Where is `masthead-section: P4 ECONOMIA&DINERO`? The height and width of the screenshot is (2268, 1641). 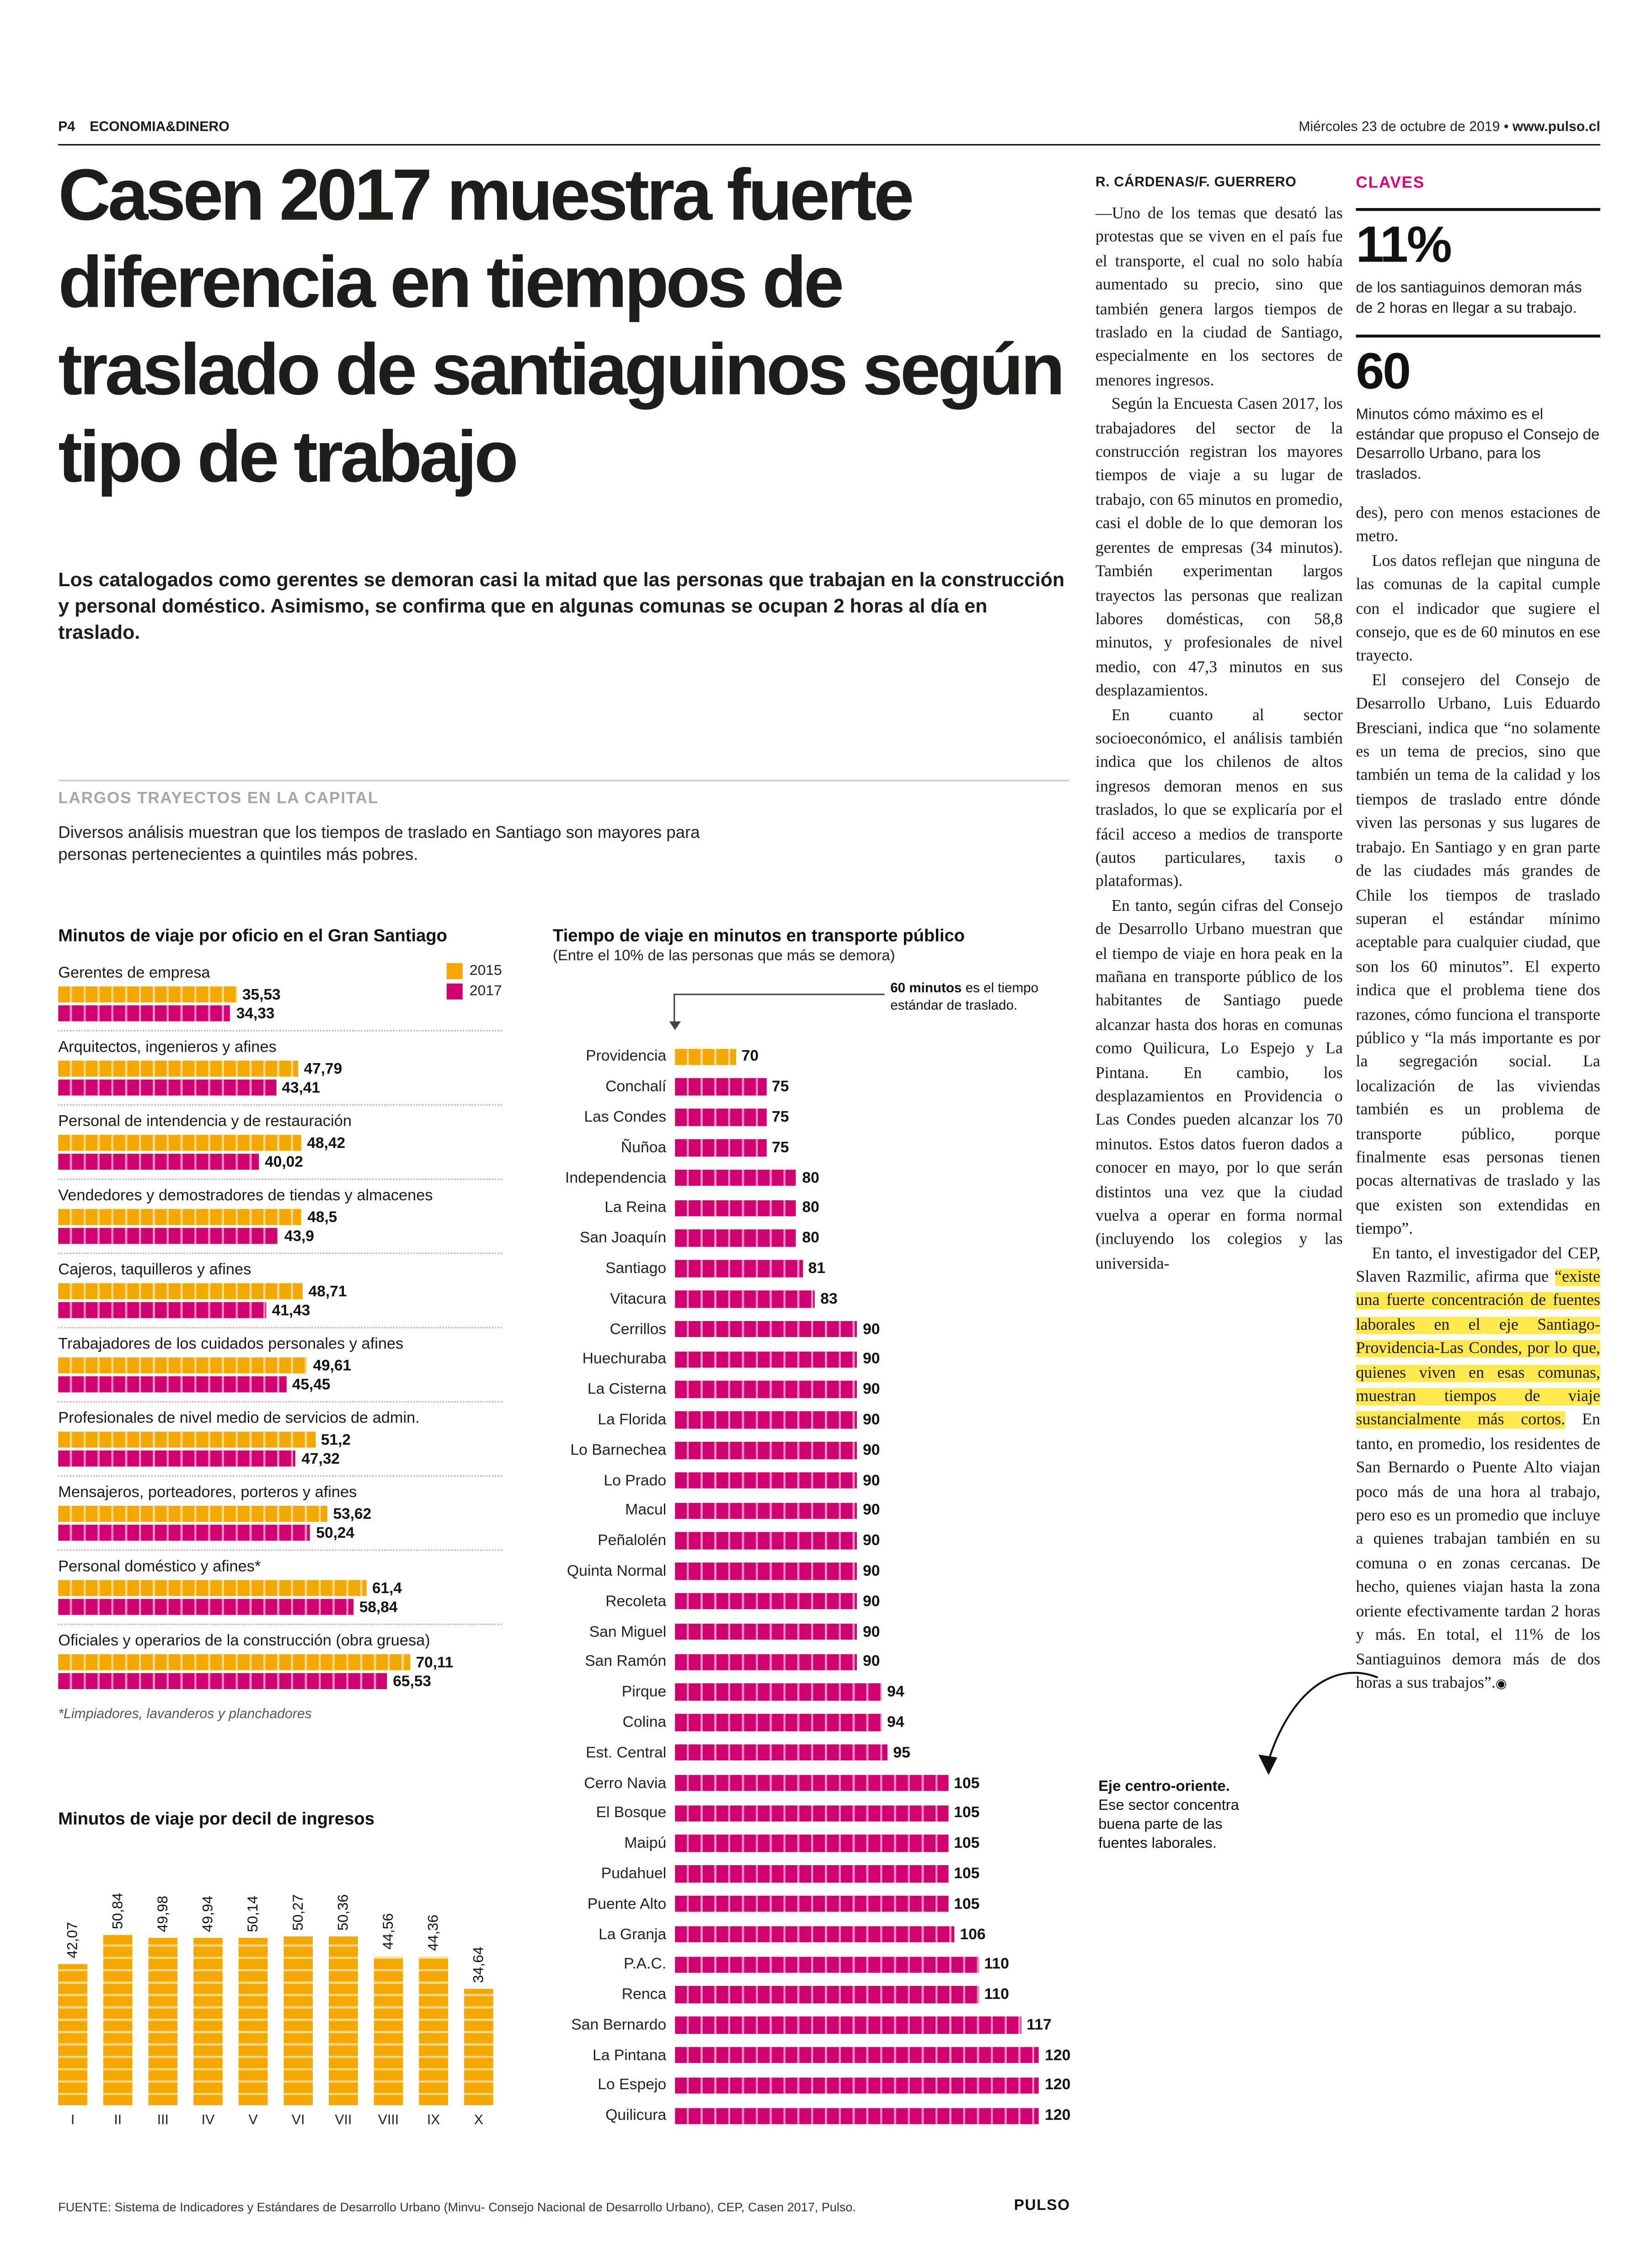 masthead-section: P4 ECONOMIA&DINERO is located at coordinates (151, 127).